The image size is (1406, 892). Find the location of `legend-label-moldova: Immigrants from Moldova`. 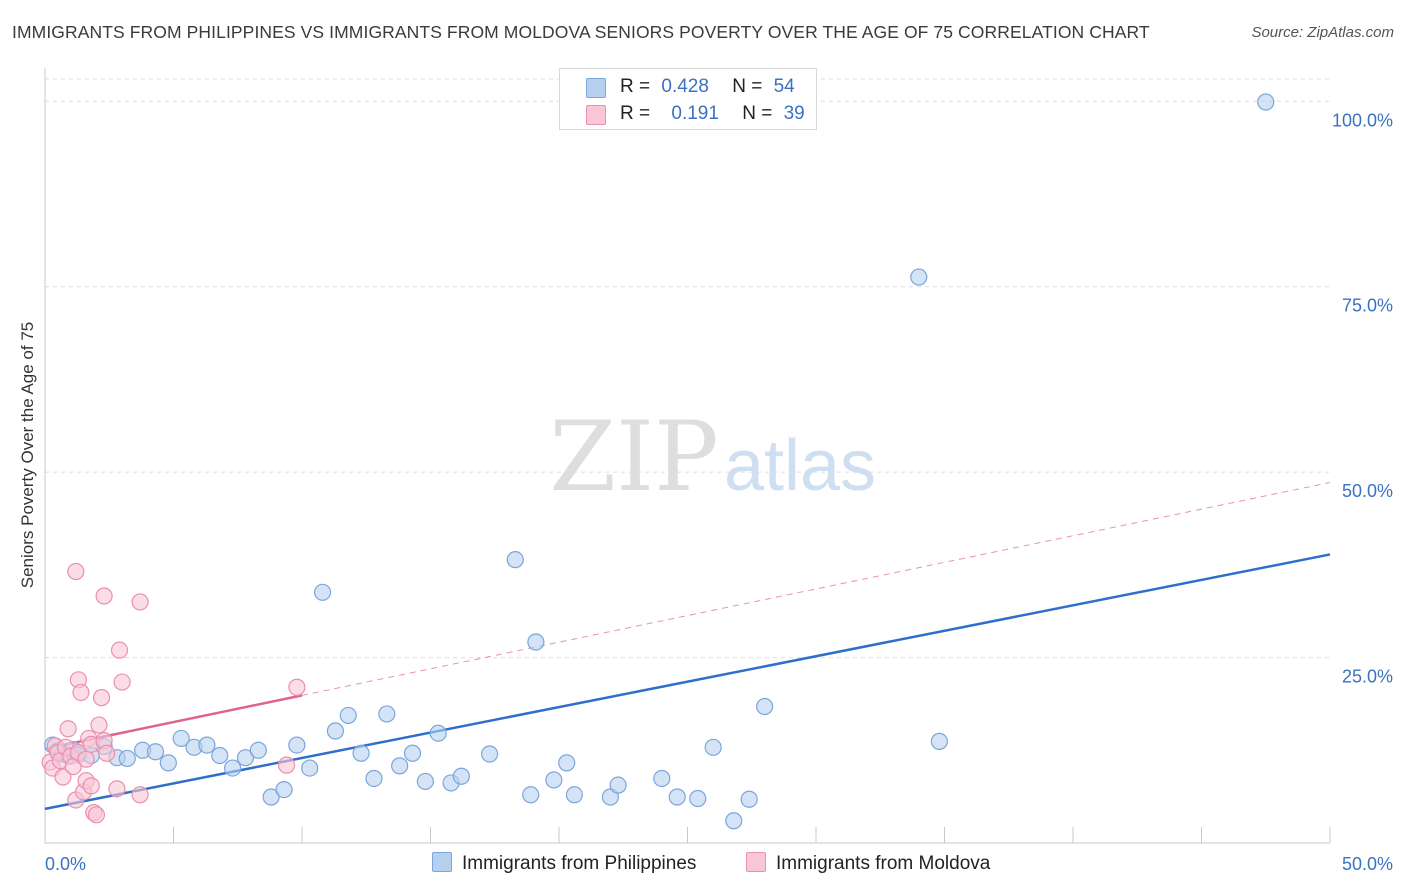

legend-label-moldova: Immigrants from Moldova is located at coordinates (883, 863).